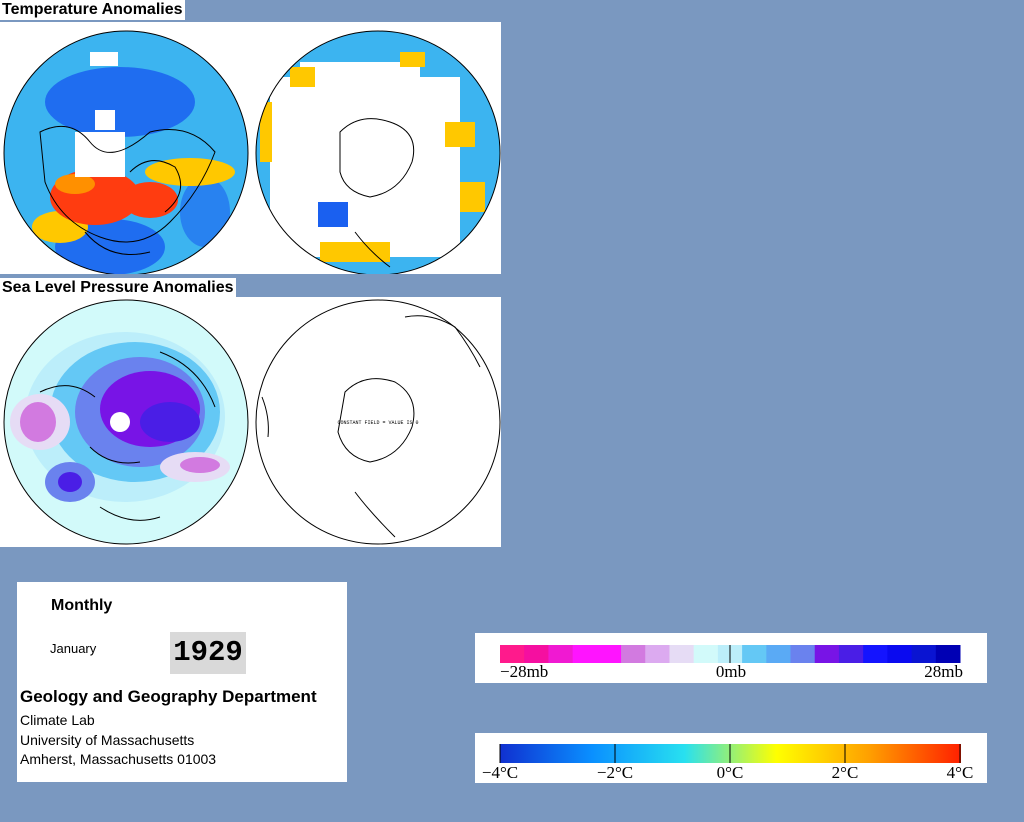  Describe the element at coordinates (731, 758) in the screenshot. I see `temperature-legend: −4°C −2°C 0°C 2°C 4°C` at that location.